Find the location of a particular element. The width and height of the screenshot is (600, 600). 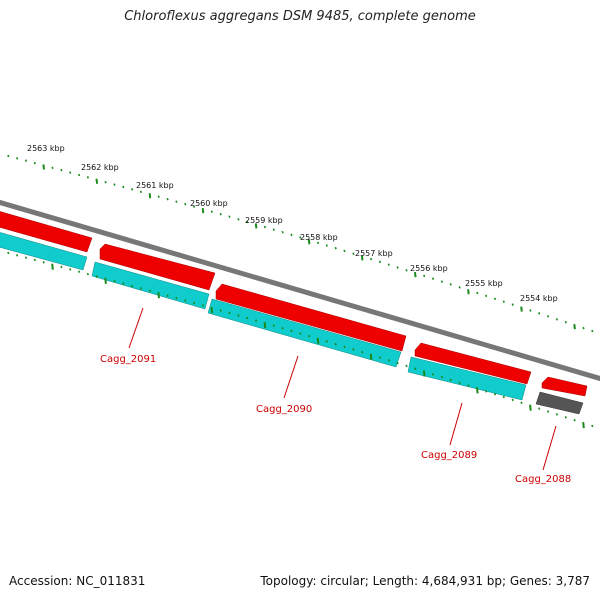

kbp-label: 2563 kbp is located at coordinates (46, 148).